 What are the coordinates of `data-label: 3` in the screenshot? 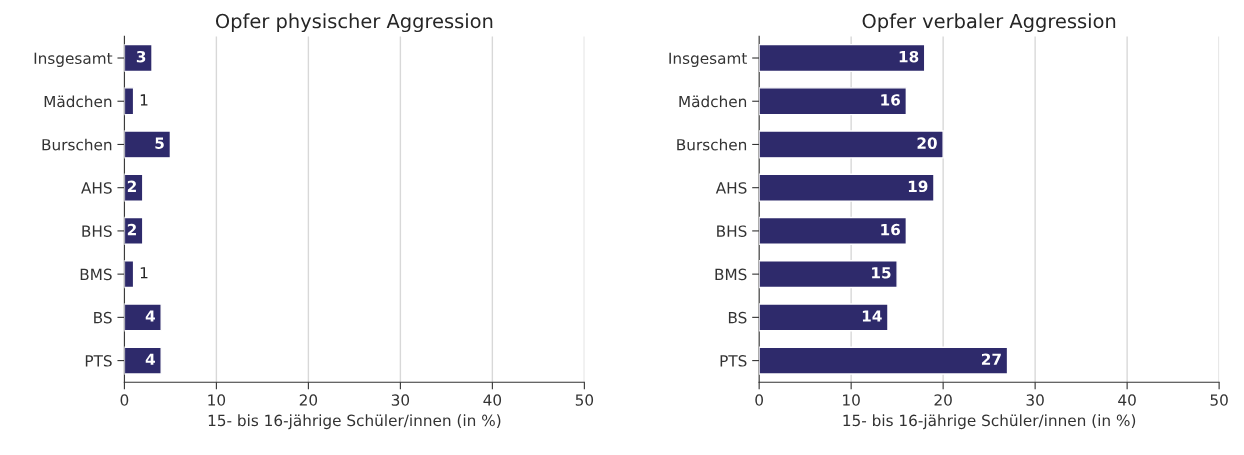 It's located at (141, 56).